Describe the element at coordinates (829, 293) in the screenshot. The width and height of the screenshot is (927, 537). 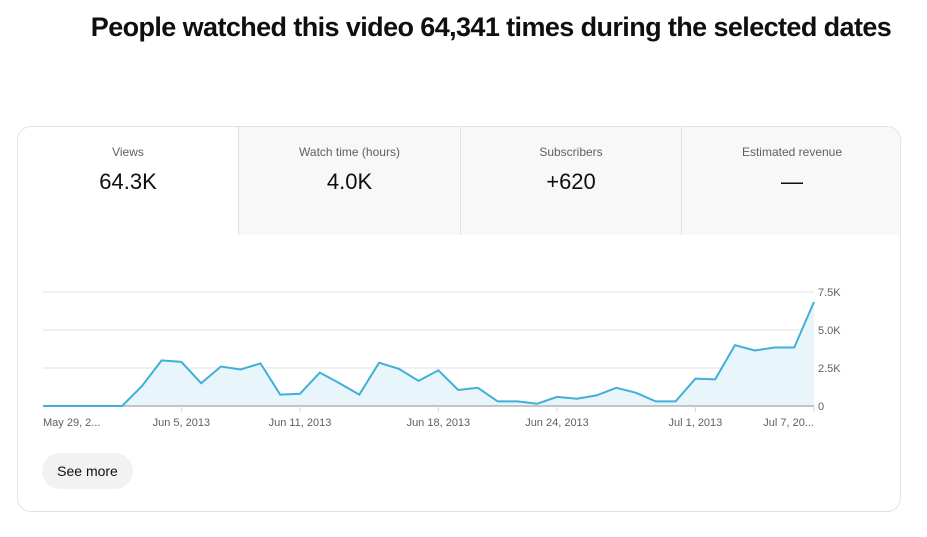
I see `y-tick-label: 7.5K` at that location.